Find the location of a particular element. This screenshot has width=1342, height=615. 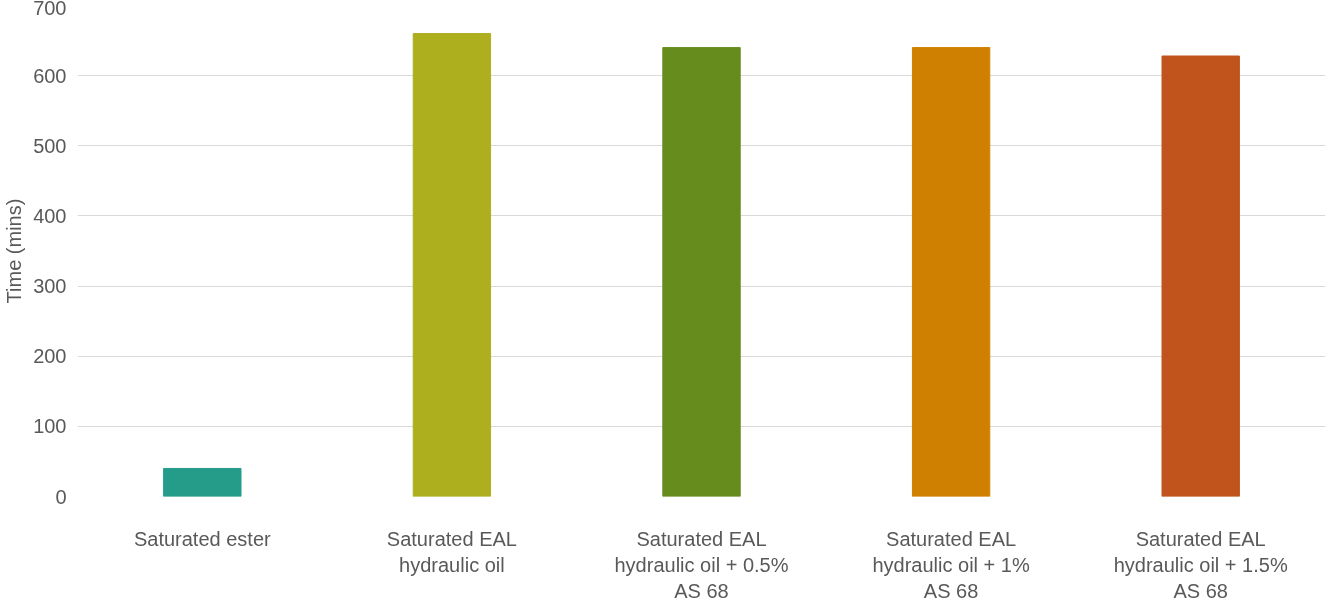

x-tick-label: Saturated EAL hydraulic oil + 1% AS 68 is located at coordinates (951, 565).